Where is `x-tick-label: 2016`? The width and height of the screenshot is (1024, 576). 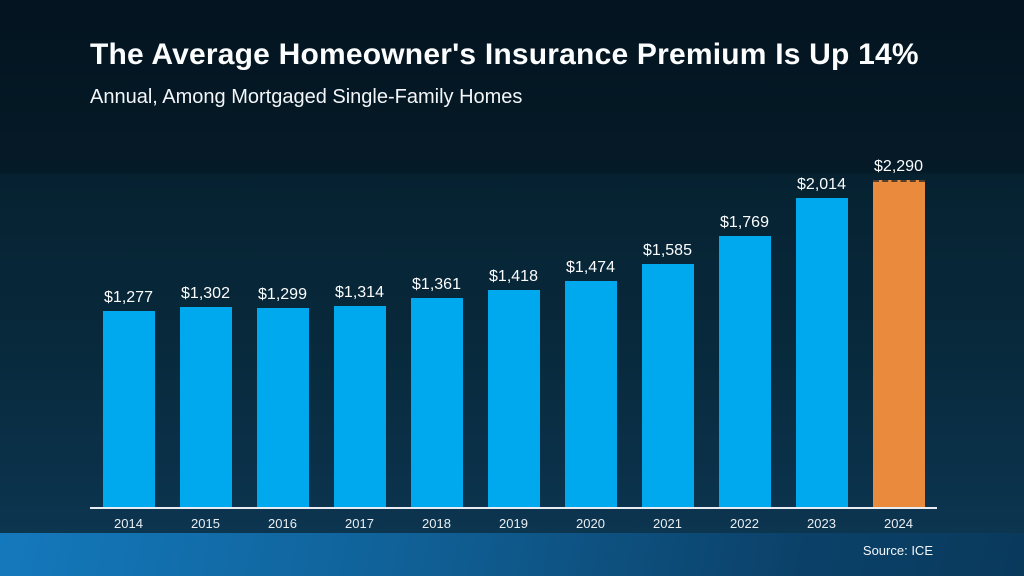
x-tick-label: 2016 is located at coordinates (282, 523).